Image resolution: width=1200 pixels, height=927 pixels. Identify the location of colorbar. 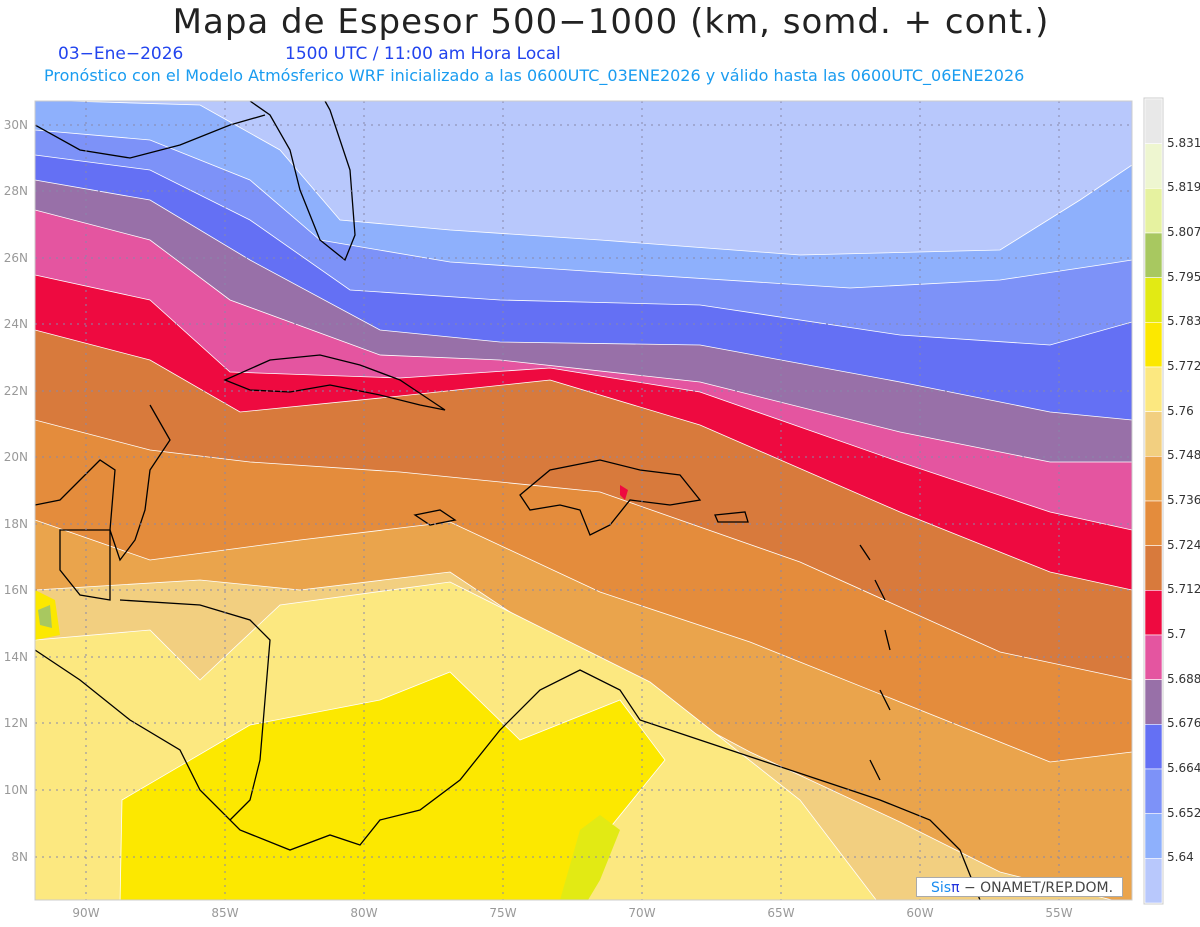
(1153, 501).